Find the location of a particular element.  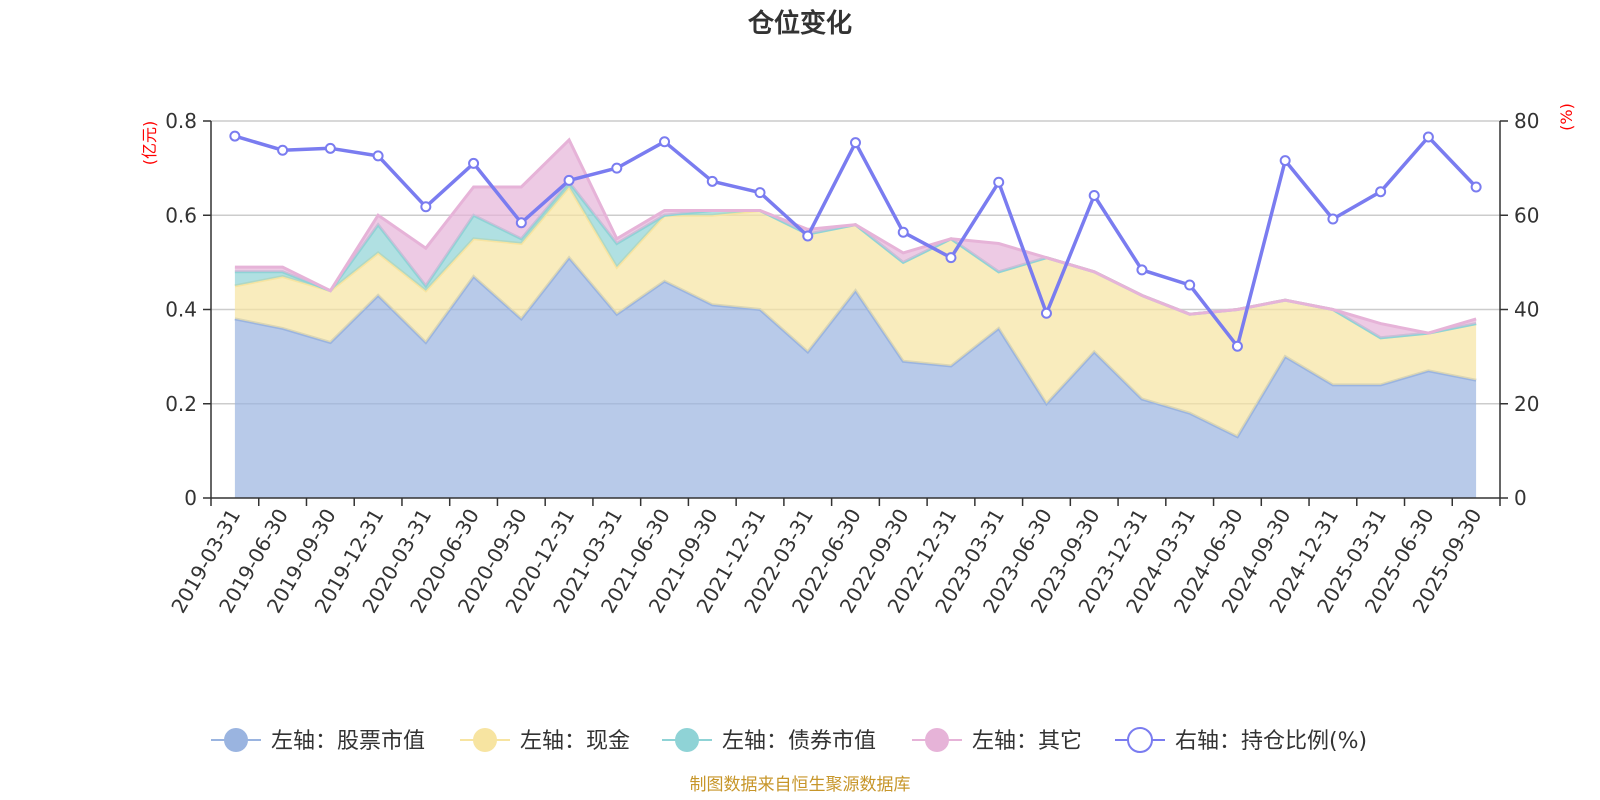

legend-item: 左轴：债券市值 is located at coordinates (769, 741).